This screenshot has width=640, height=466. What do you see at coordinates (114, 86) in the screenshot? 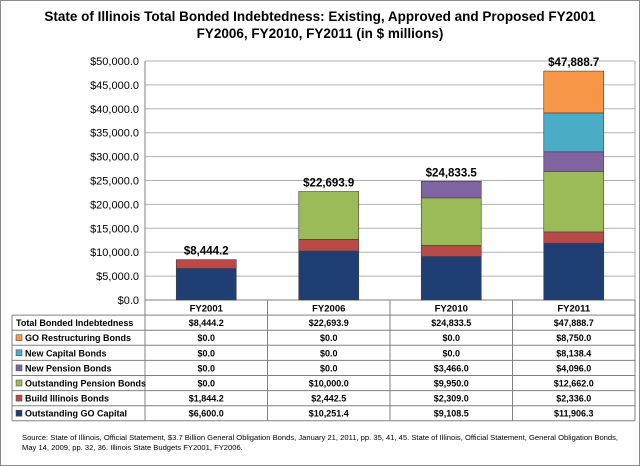
I see `y-tick-label: $45,000.0` at bounding box center [114, 86].